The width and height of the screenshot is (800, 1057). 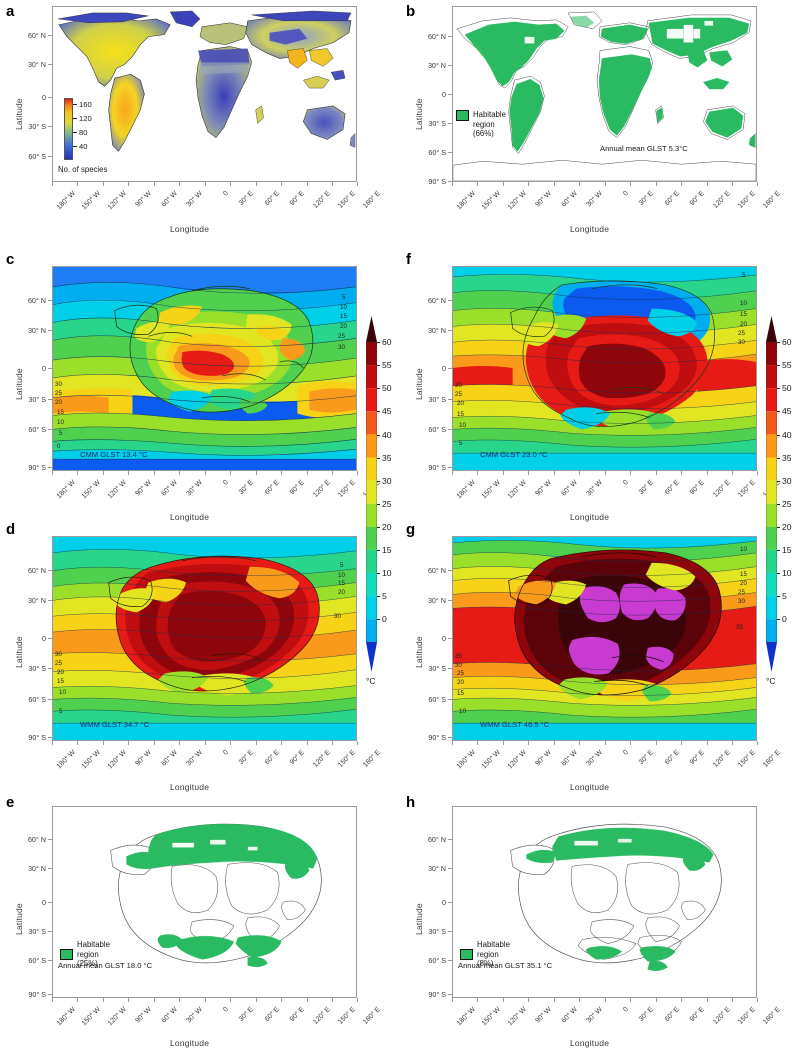 What do you see at coordinates (10, 802) in the screenshot?
I see `panel-e-letter: e` at bounding box center [10, 802].